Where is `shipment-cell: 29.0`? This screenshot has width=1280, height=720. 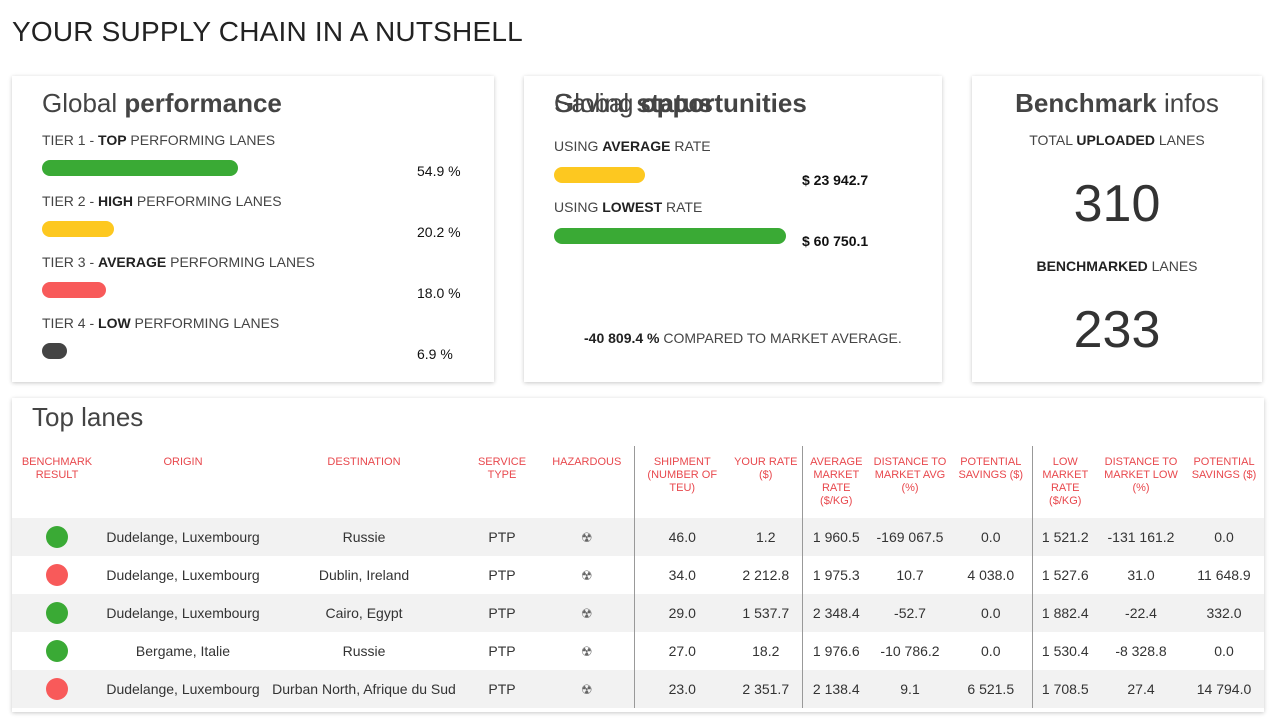
shipment-cell: 29.0 is located at coordinates (681, 613).